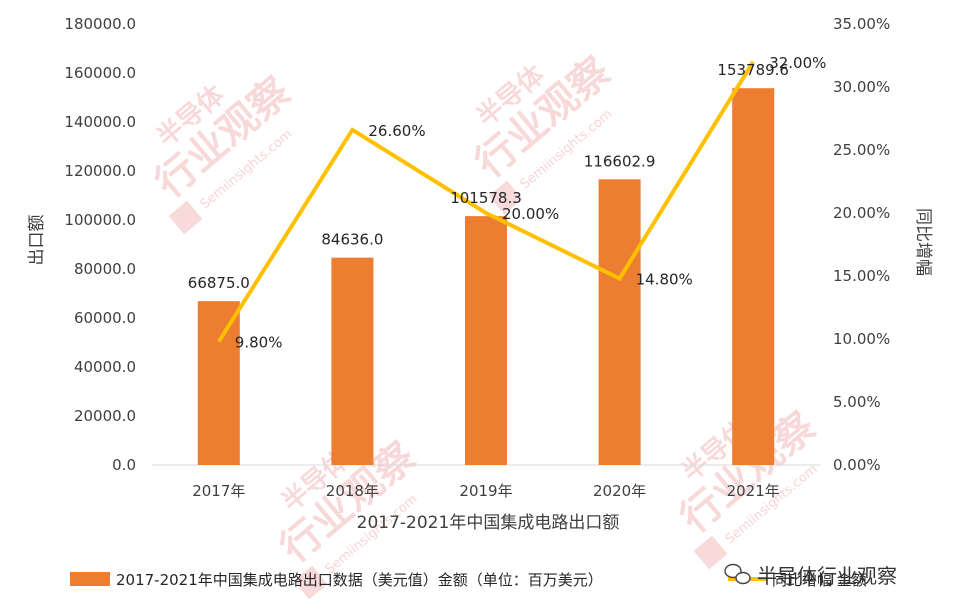  I want to click on x-axis: 2017年 2018年 2019年 2020年 2021年, so click(486, 482).